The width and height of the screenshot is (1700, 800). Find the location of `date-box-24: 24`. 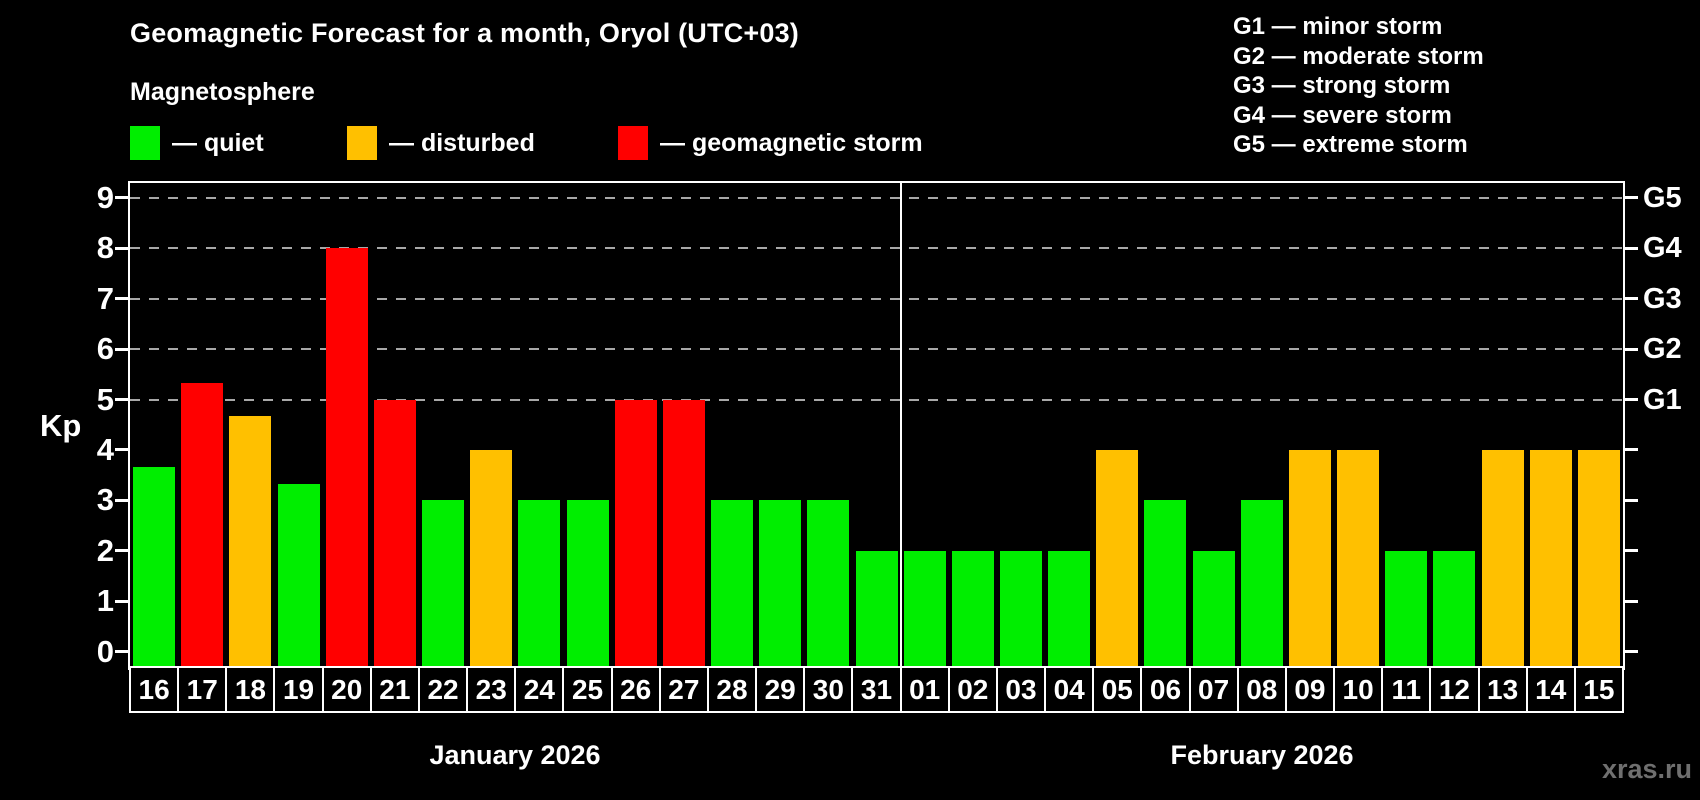

date-box-24: 24 is located at coordinates (539, 689).